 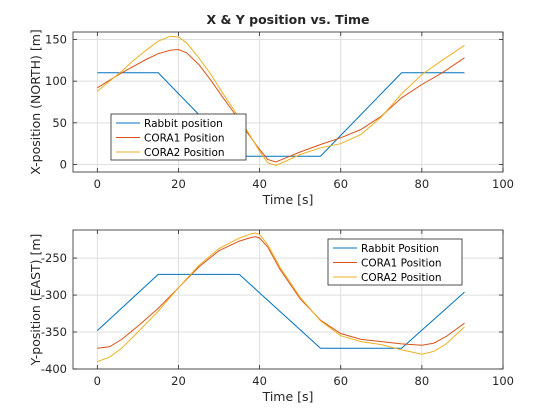 What do you see at coordinates (35, 300) in the screenshot?
I see `y-axis-label: Y-position (EAST) [m]` at bounding box center [35, 300].